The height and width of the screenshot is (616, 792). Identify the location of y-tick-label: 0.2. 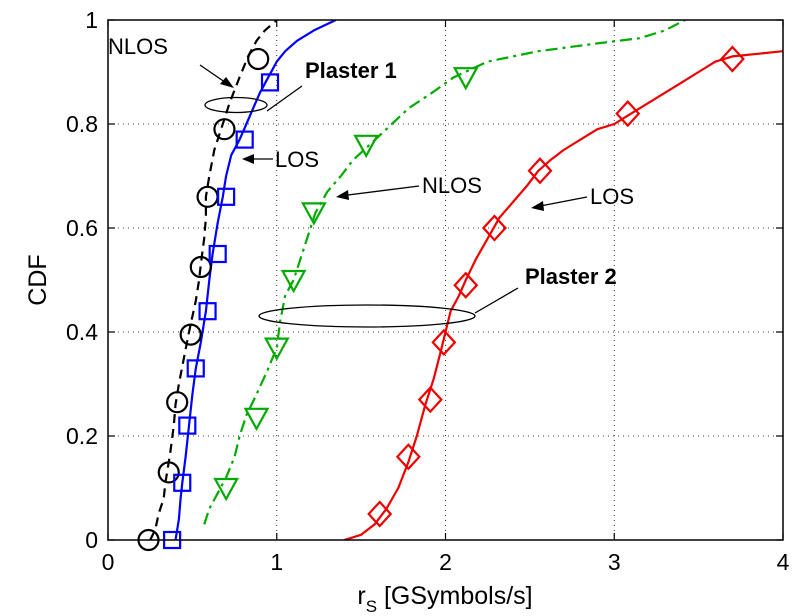
(82, 436).